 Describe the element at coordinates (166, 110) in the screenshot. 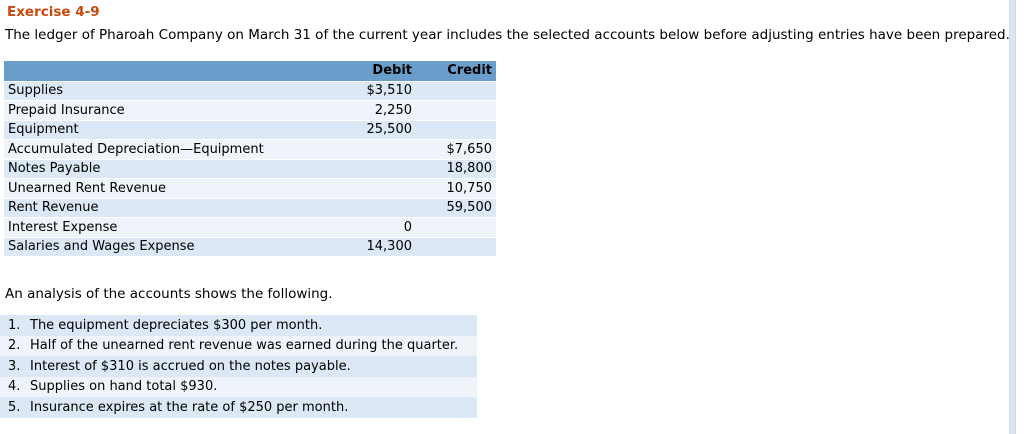

I see `account-name: Prepaid Insurance` at that location.